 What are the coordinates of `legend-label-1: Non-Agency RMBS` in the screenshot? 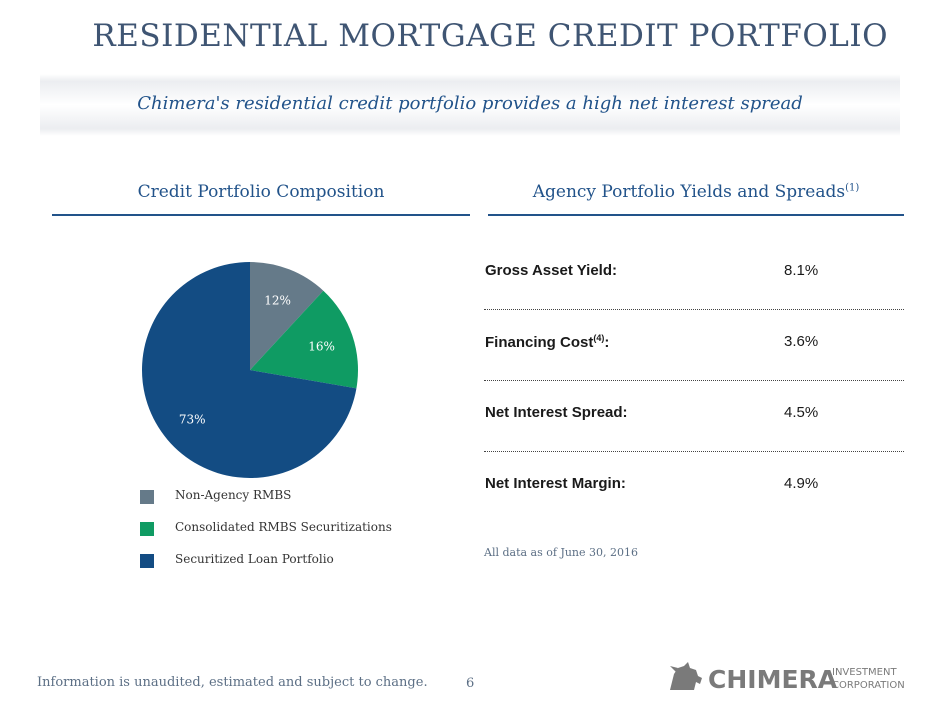 It's located at (233, 495).